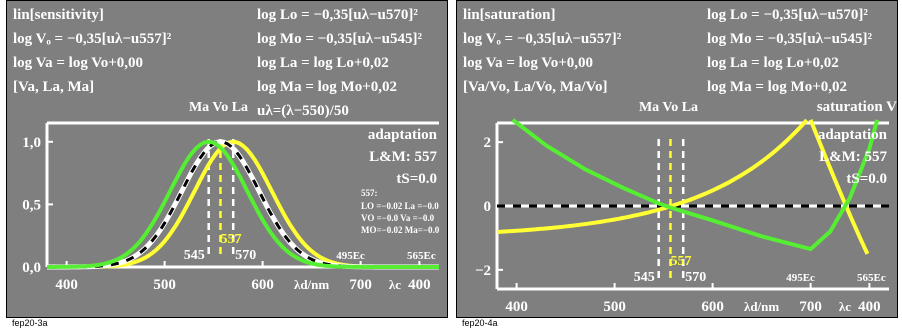  Describe the element at coordinates (30, 323) in the screenshot. I see `footer-left: fep20-3a` at that location.